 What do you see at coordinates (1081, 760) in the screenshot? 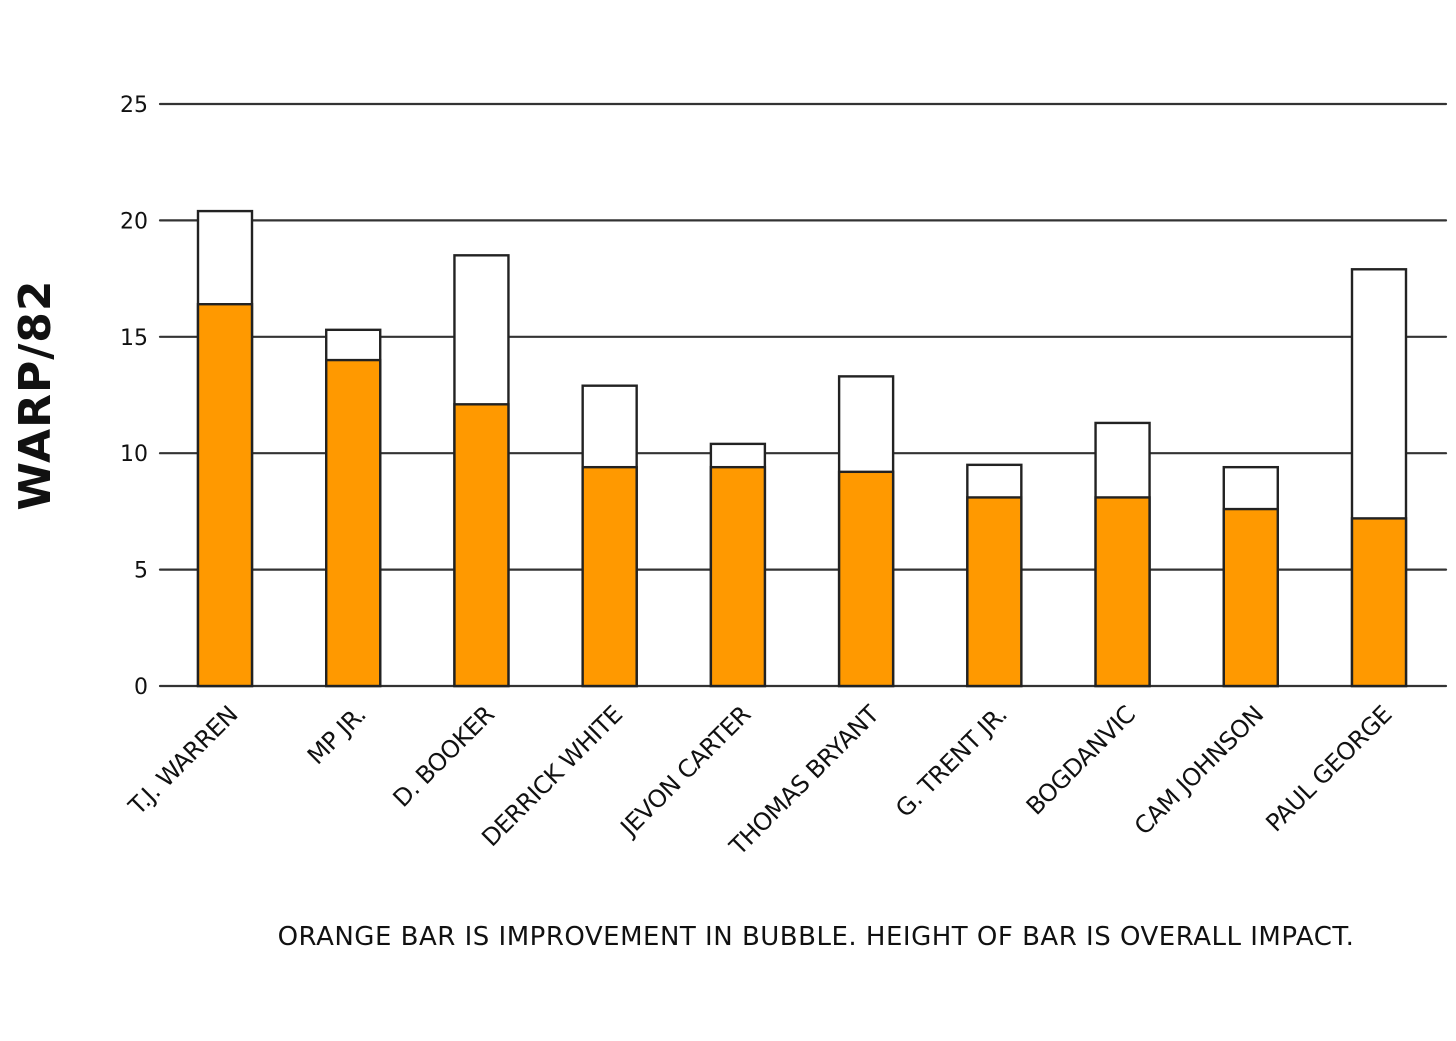
I see `x-tick-label-7: Bogdanvic` at bounding box center [1081, 760].